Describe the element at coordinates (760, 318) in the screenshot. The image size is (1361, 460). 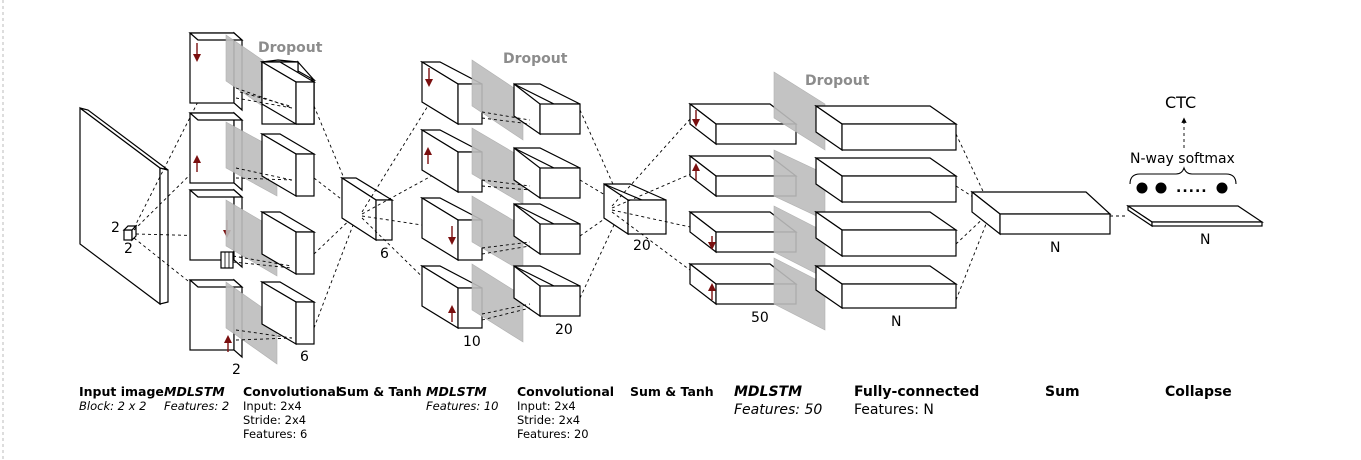
I see `mdlstm3-output-label: 50` at that location.